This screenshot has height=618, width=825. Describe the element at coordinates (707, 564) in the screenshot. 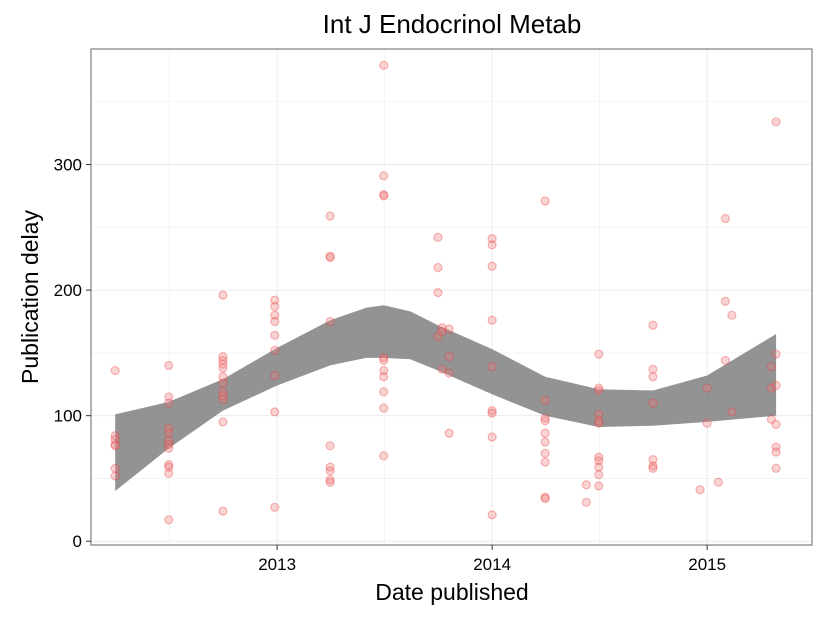

I see `x-tick-label: 2015` at that location.